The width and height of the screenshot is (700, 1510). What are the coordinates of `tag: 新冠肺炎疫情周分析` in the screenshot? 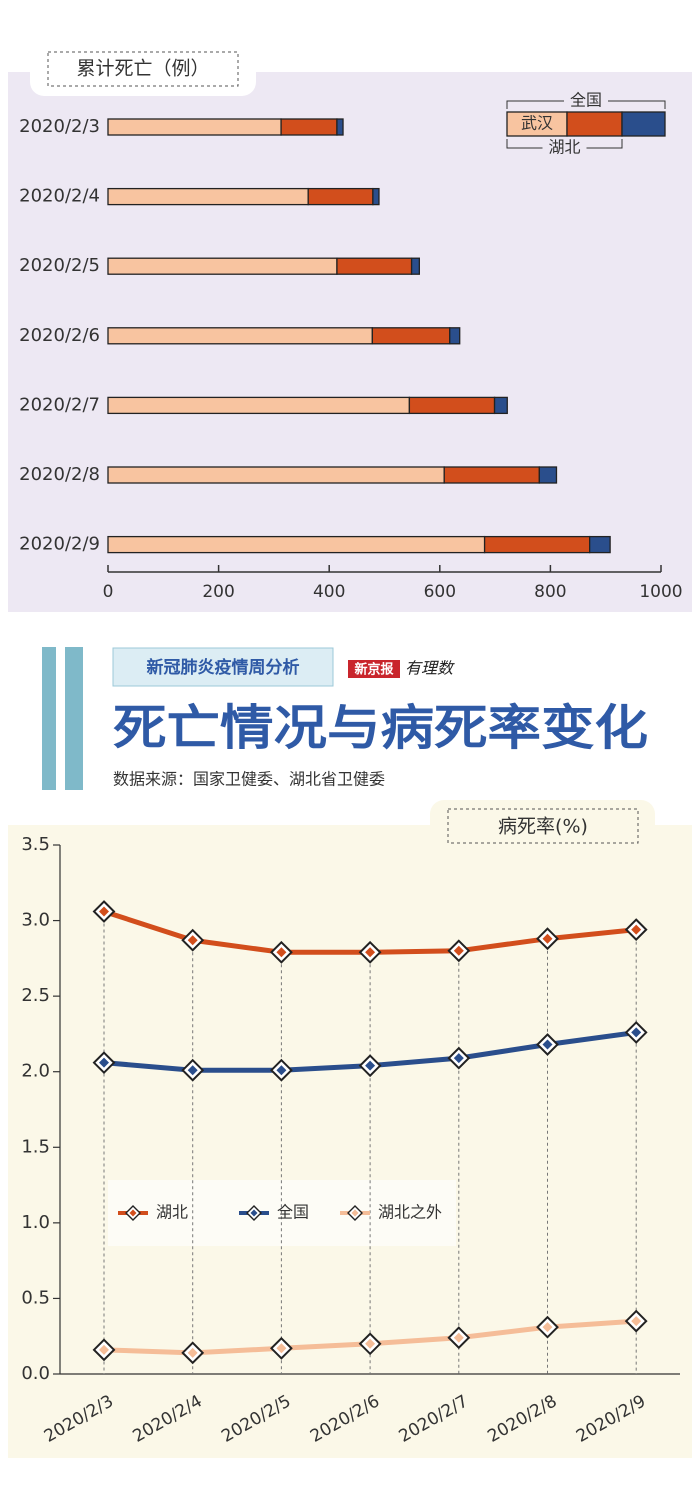 It's located at (223, 667).